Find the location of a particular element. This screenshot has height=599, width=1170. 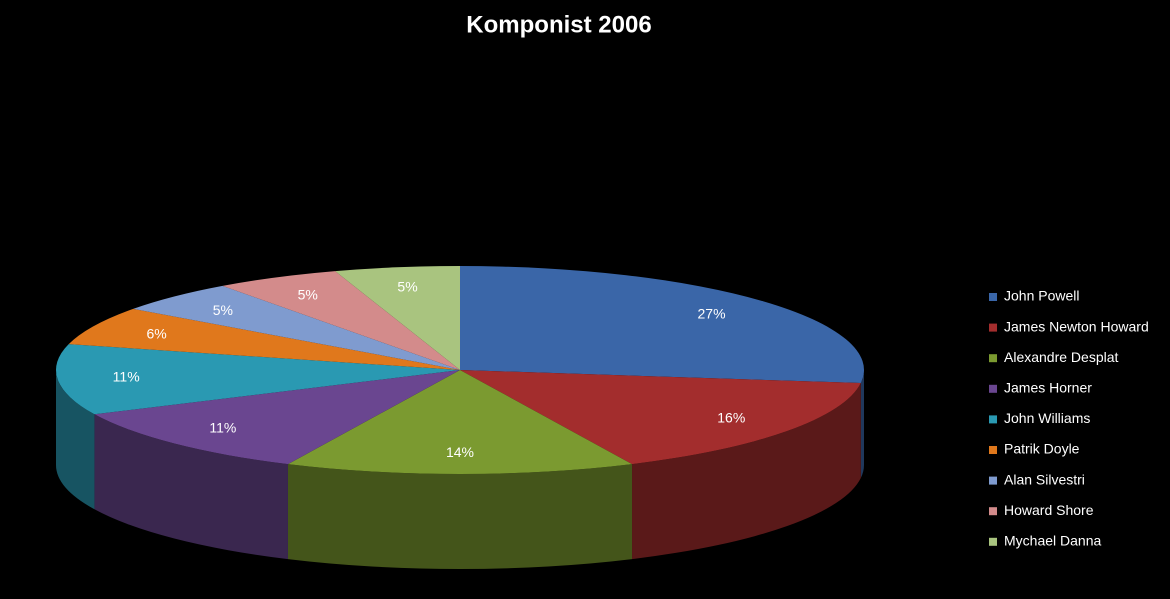

legend-label: James Horner is located at coordinates (1048, 388).